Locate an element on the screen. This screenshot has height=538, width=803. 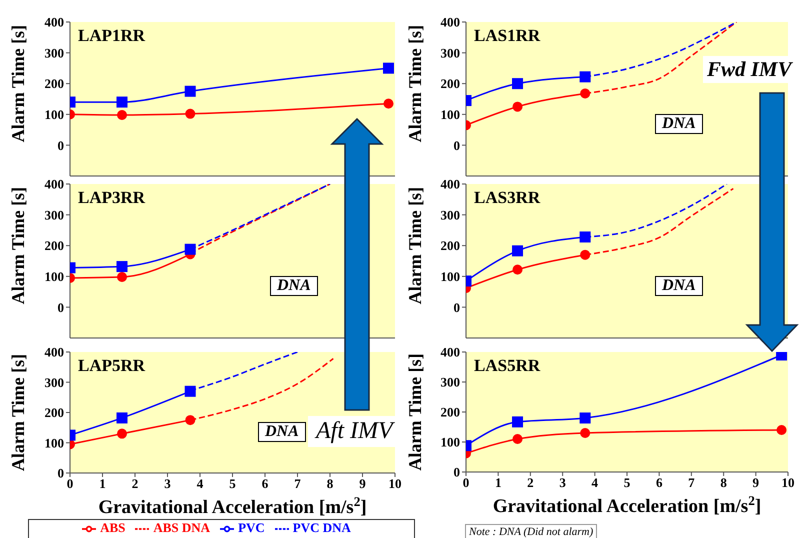
chart-title: LAP1RR is located at coordinates (112, 36).